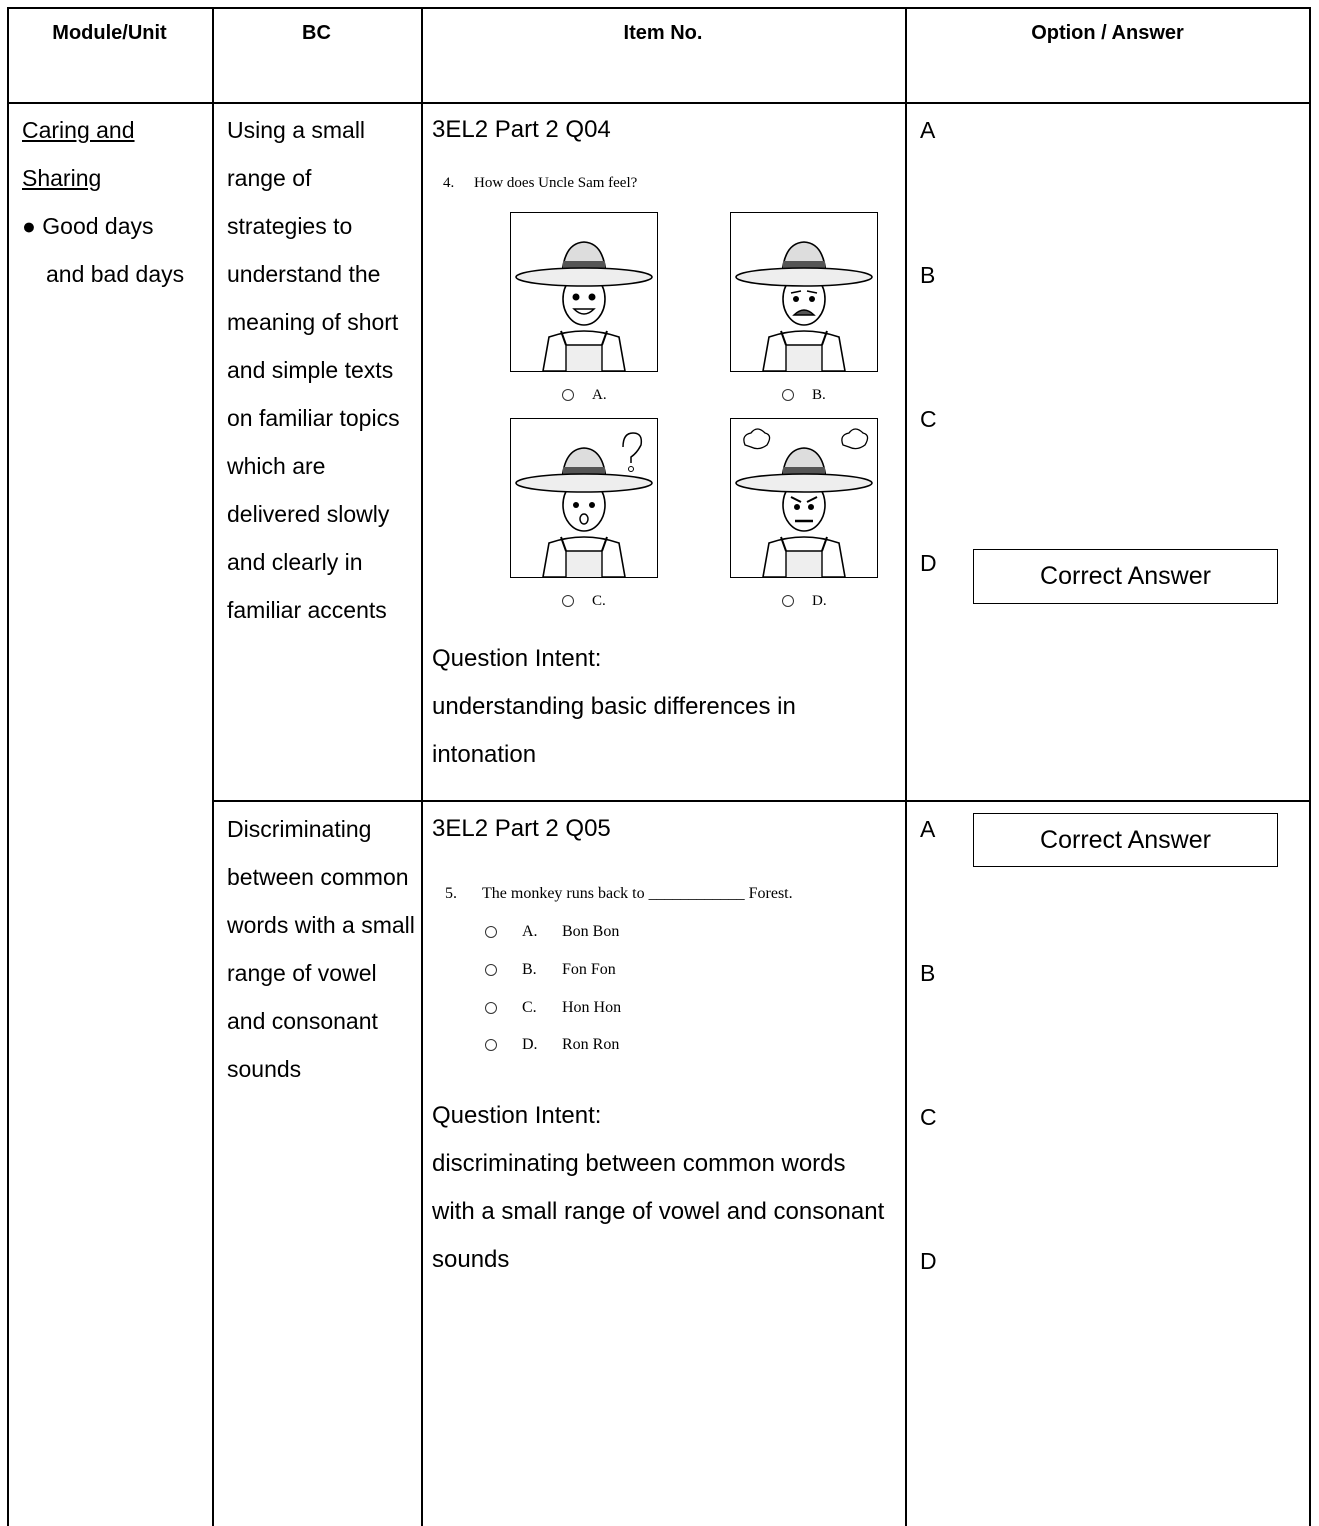  What do you see at coordinates (592, 1007) in the screenshot?
I see `choice-text: Hon Hon` at bounding box center [592, 1007].